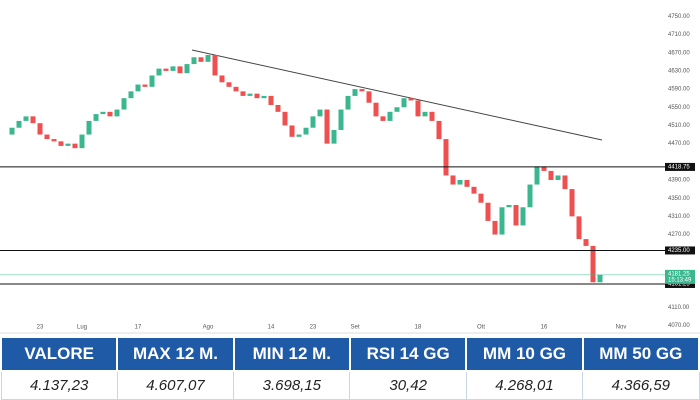 The height and width of the screenshot is (400, 700). Describe the element at coordinates (679, 326) in the screenshot. I see `y-tick-label: 4070.00` at that location.